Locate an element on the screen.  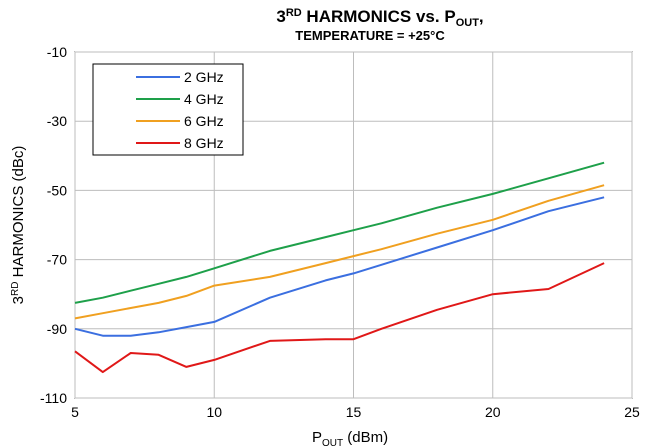
chart-title: 3RD HARMONICS vs. POUT, is located at coordinates (379, 18).